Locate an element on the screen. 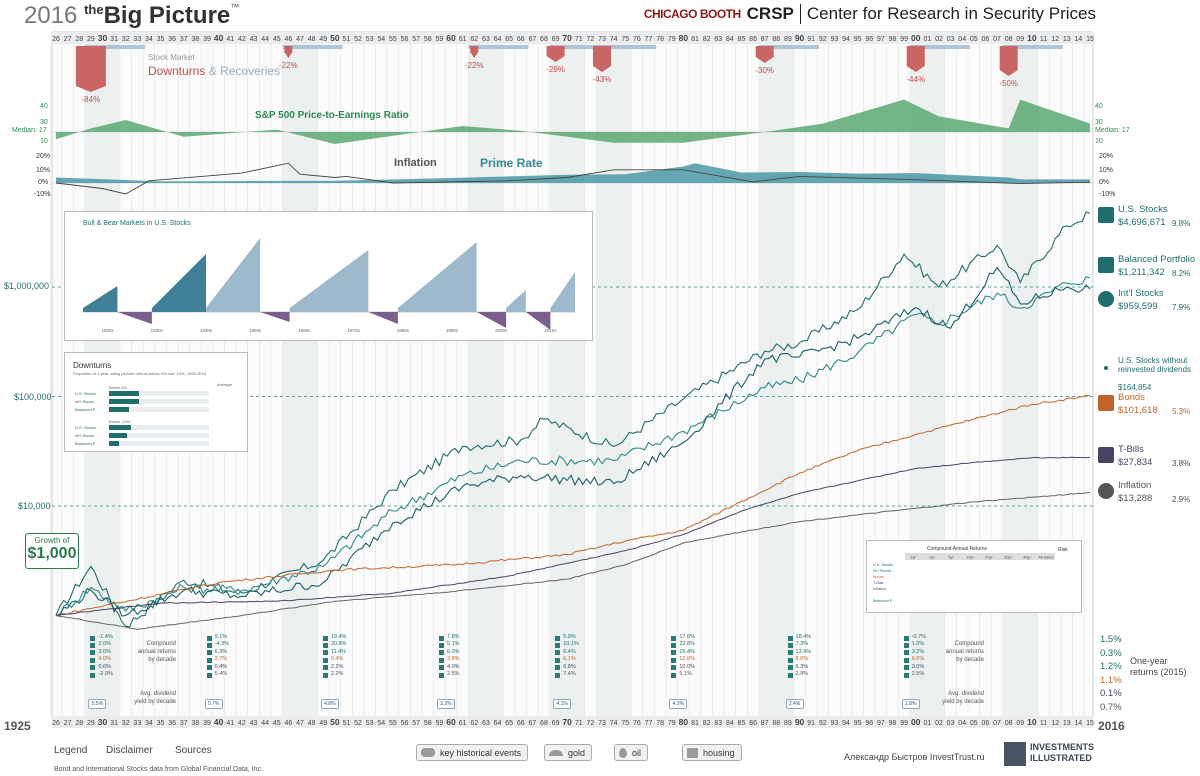 This screenshot has height=776, width=1200. gold-button: gold is located at coordinates (568, 752).